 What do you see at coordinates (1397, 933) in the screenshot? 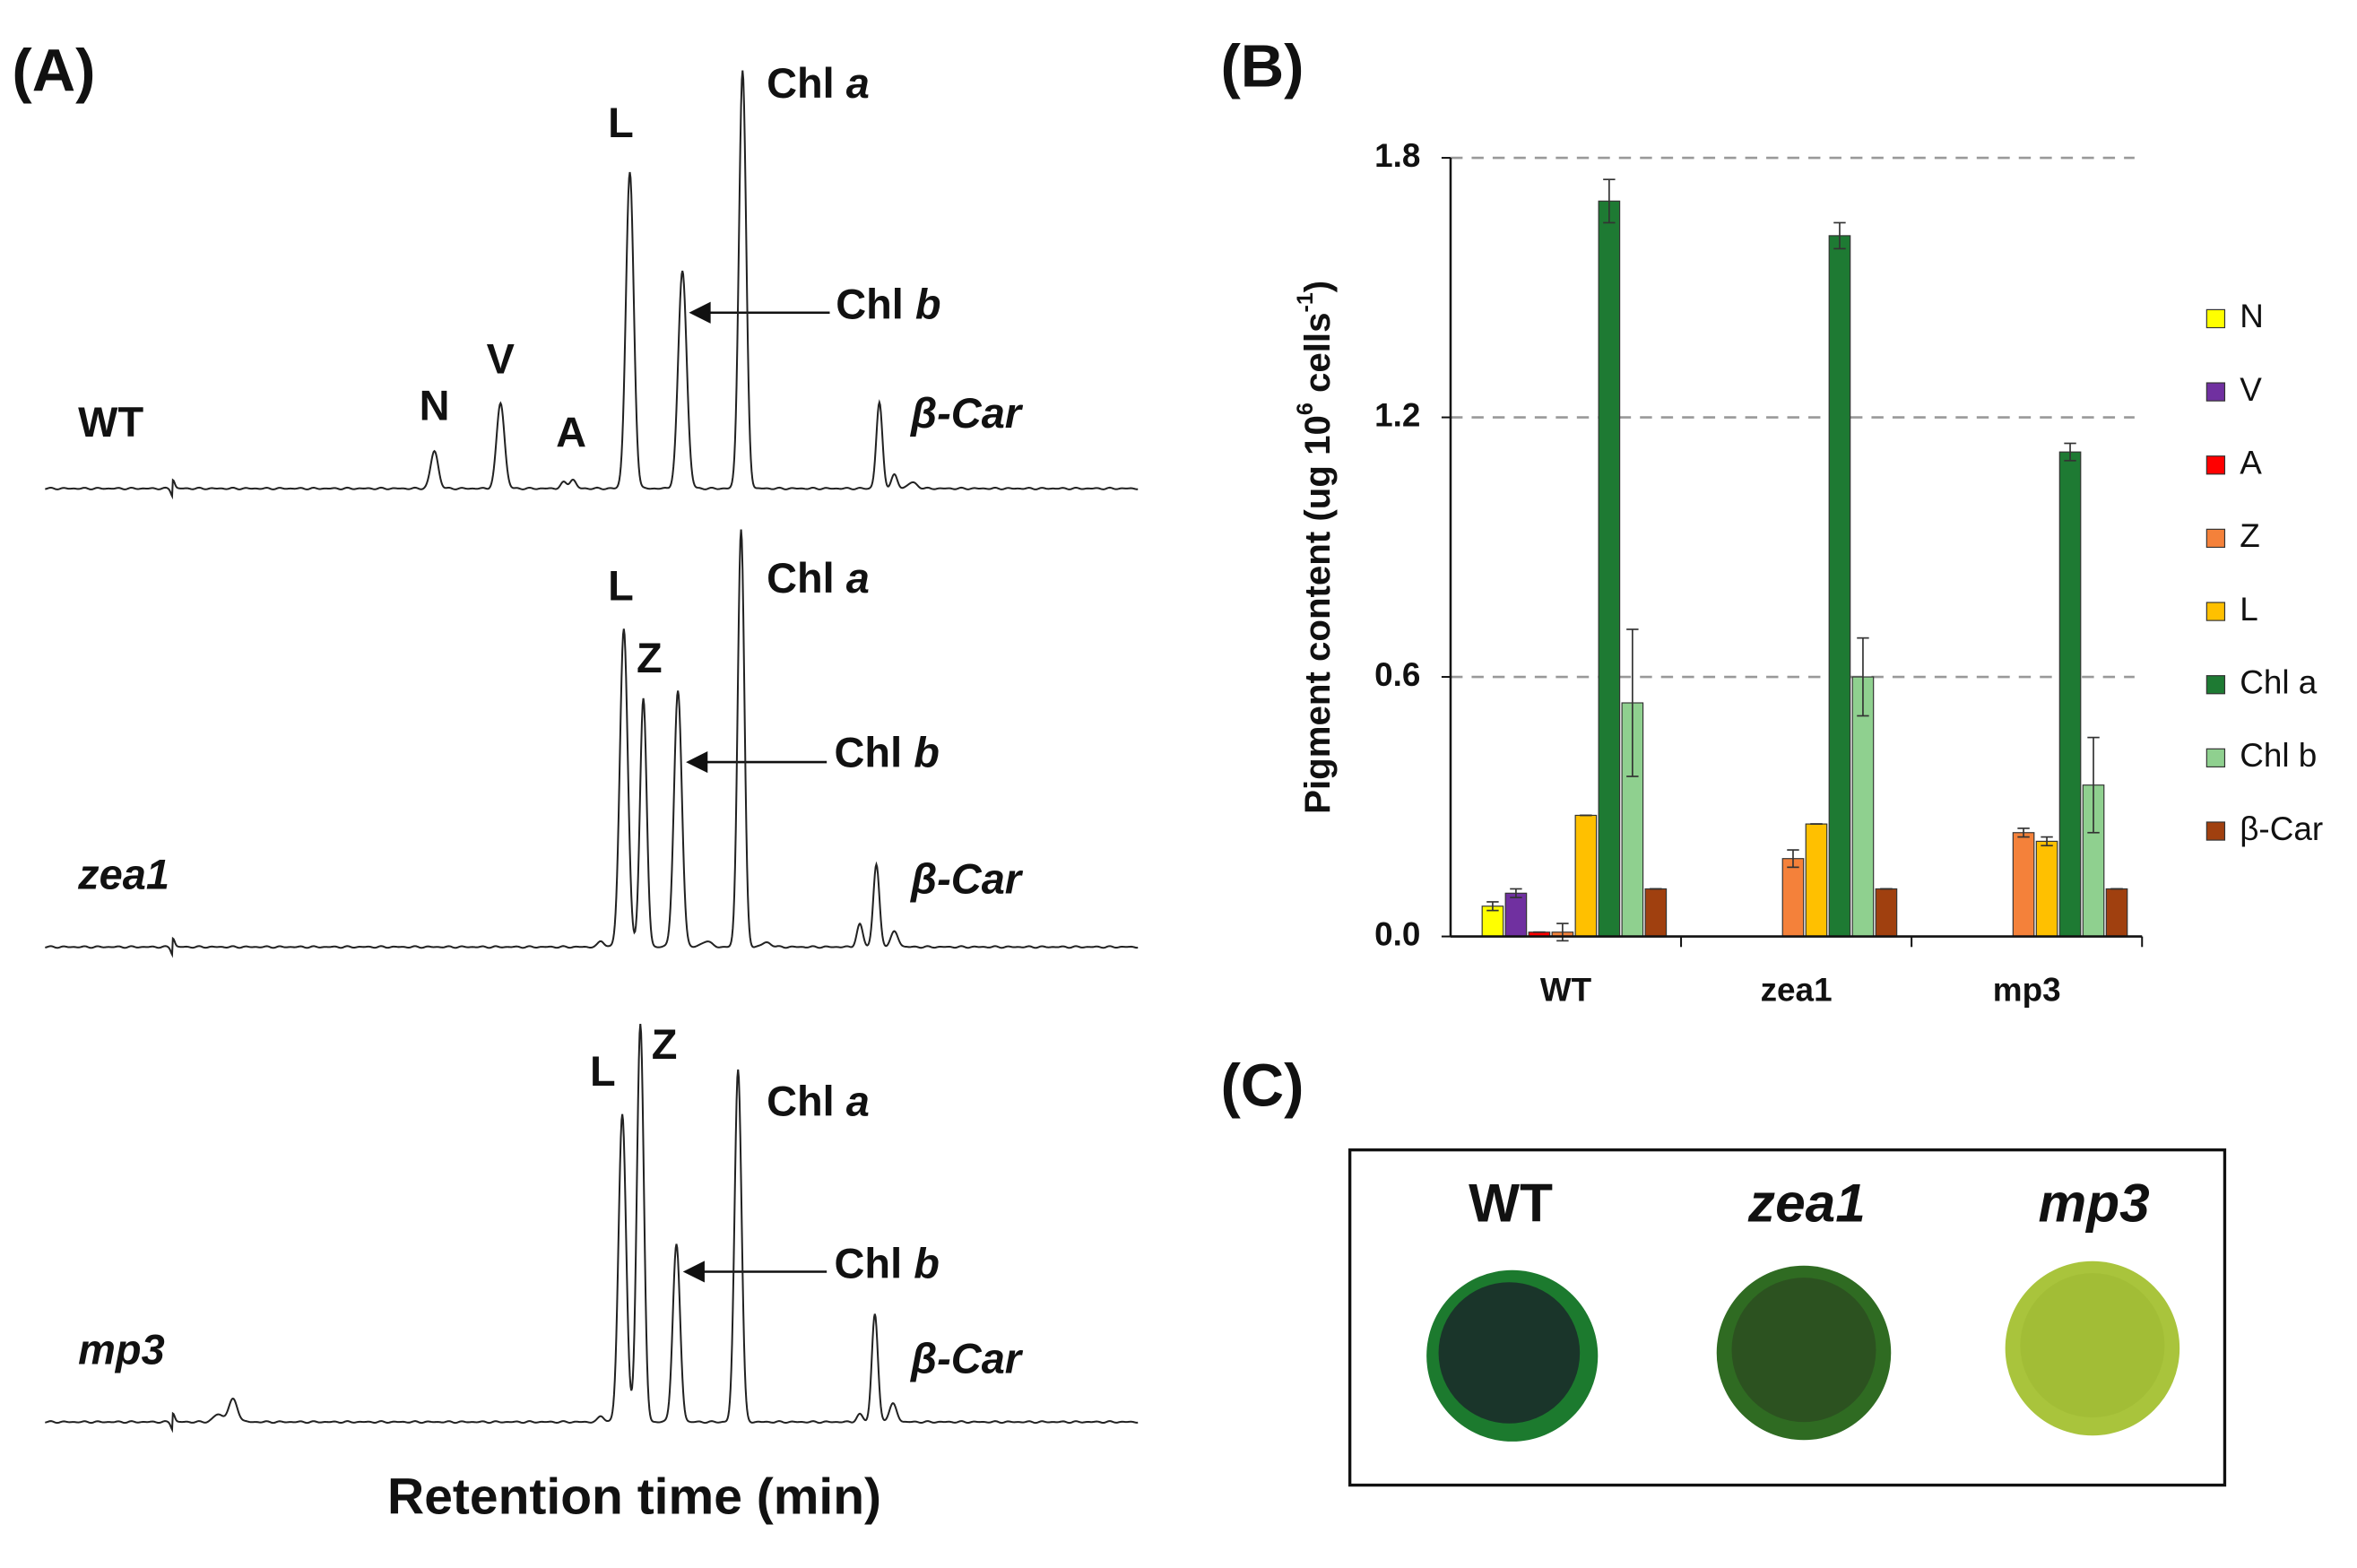
I see `y-tick-label: 0.0` at bounding box center [1397, 933].